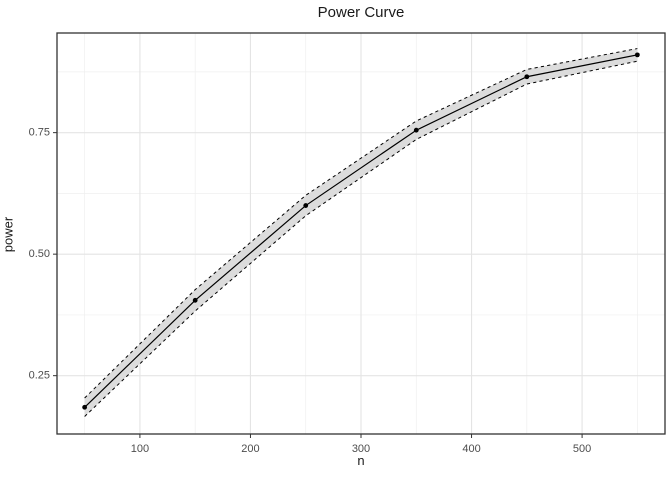  What do you see at coordinates (361, 12) in the screenshot?
I see `chart-title: Power Curve` at bounding box center [361, 12].